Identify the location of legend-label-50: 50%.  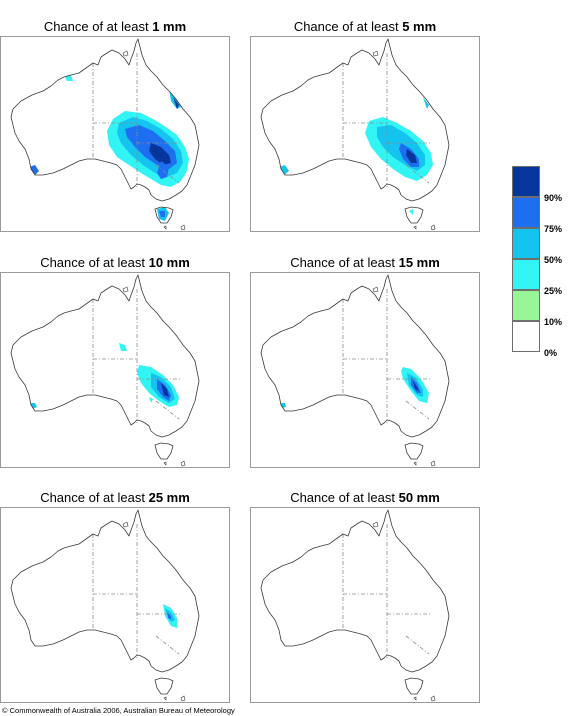
(553, 260).